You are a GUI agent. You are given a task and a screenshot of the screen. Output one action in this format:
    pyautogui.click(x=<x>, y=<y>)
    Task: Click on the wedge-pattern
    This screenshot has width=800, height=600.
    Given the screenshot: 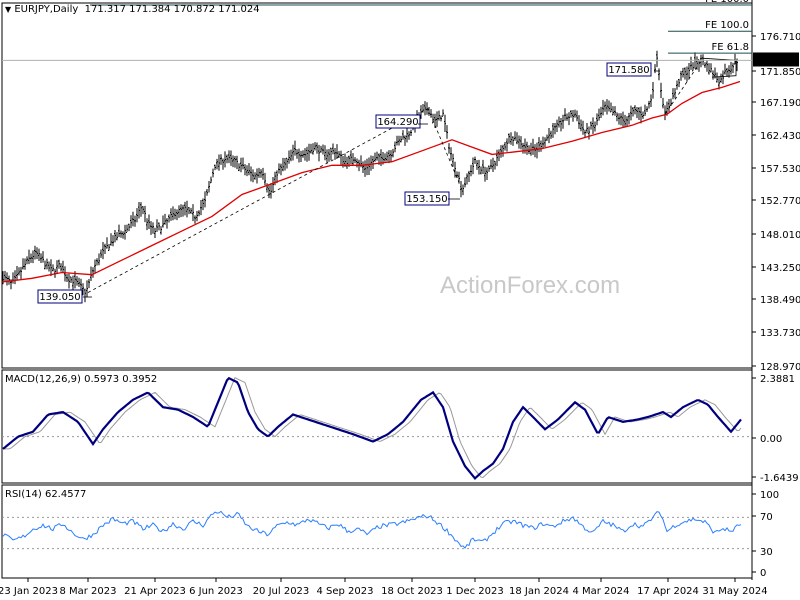 What is the action you would take?
    pyautogui.click(x=719, y=67)
    